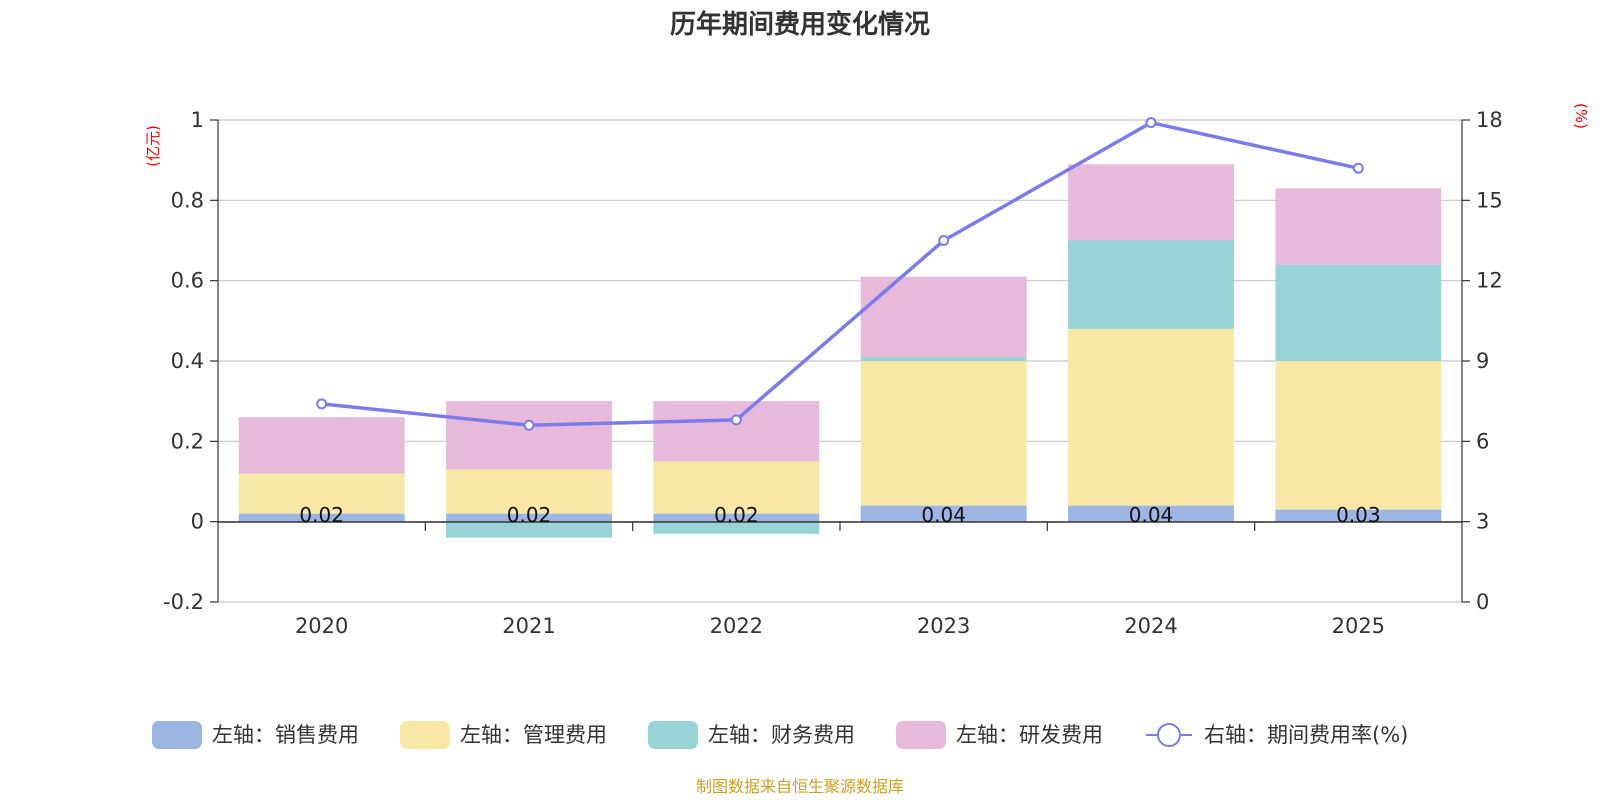  Describe the element at coordinates (943, 626) in the screenshot. I see `x-tick-label: 2023` at that location.